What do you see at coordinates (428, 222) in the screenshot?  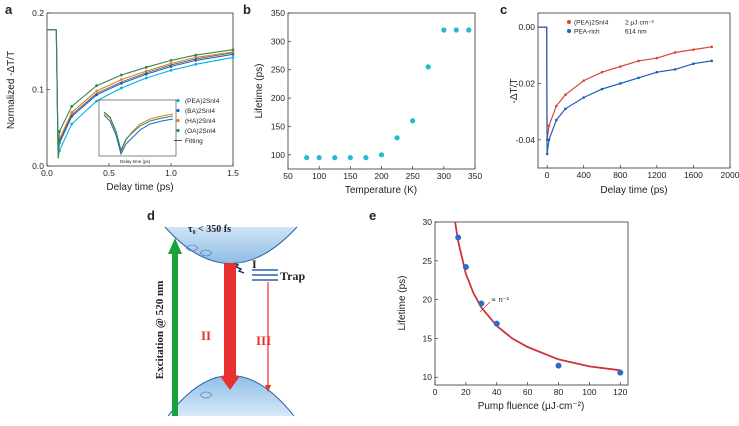 I see `chart-e-ytick-label: 30` at bounding box center [428, 222].